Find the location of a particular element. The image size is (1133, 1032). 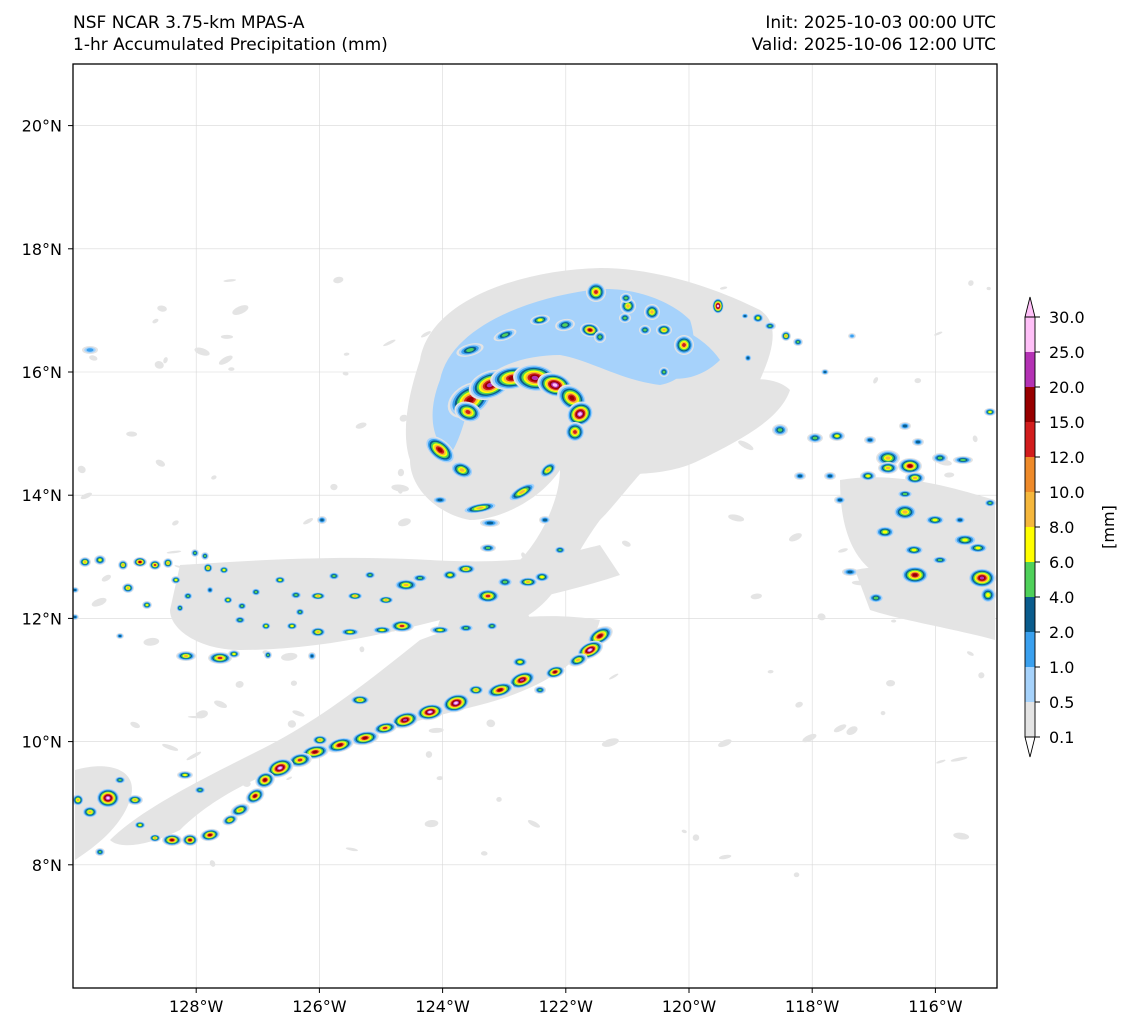

colorbar-level-label: 0.1 is located at coordinates (1061, 737).